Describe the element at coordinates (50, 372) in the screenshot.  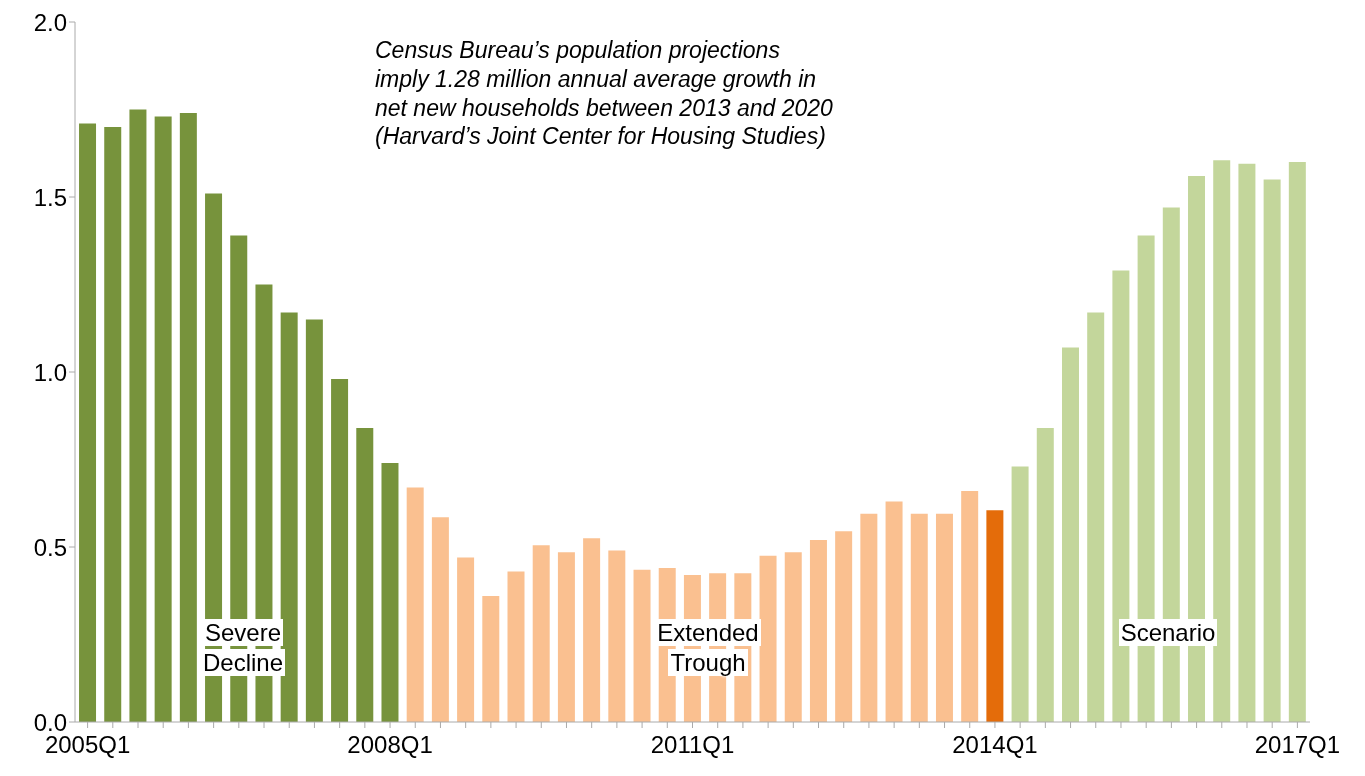
I see `y-tick-label: 1.0` at that location.